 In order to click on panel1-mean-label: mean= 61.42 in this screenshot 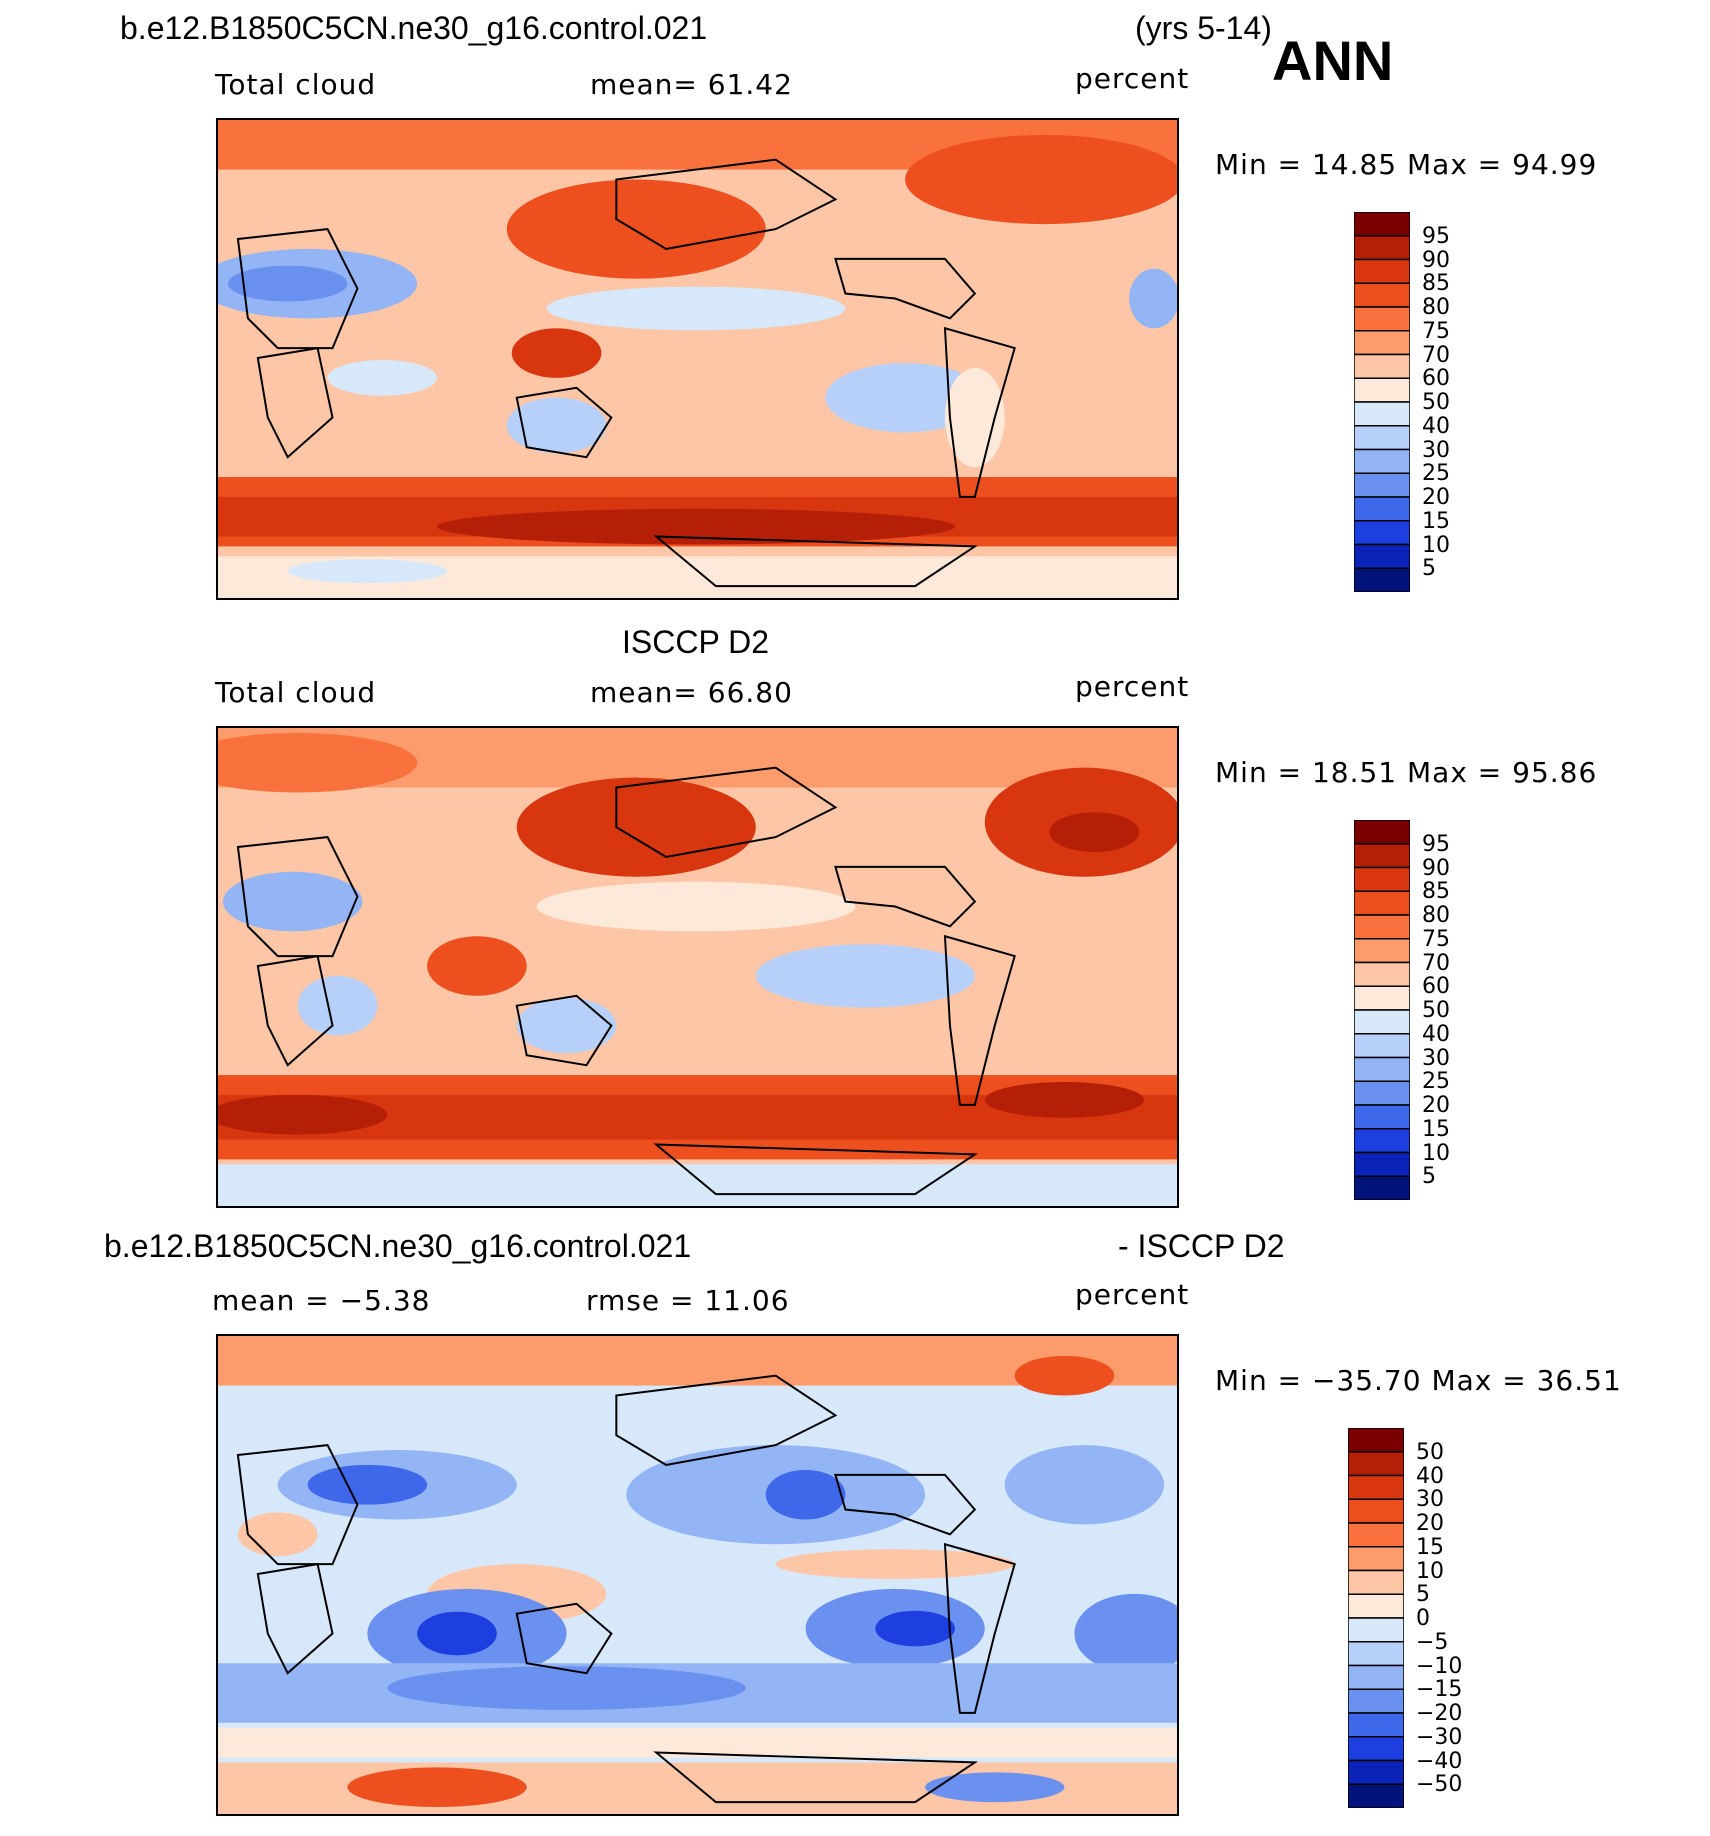, I will do `click(691, 84)`.